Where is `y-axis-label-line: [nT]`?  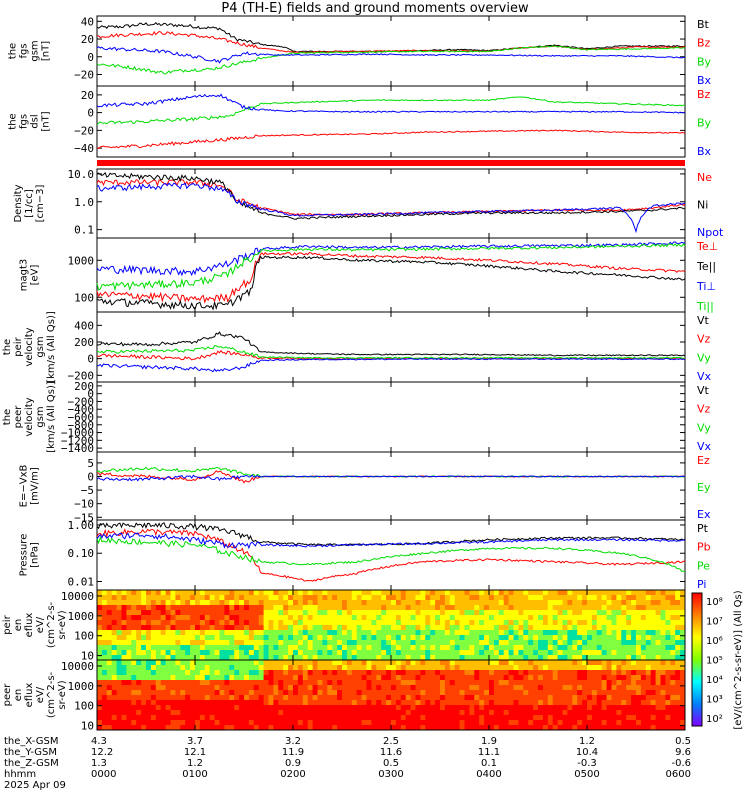 y-axis-label-line: [nT] is located at coordinates (46, 51).